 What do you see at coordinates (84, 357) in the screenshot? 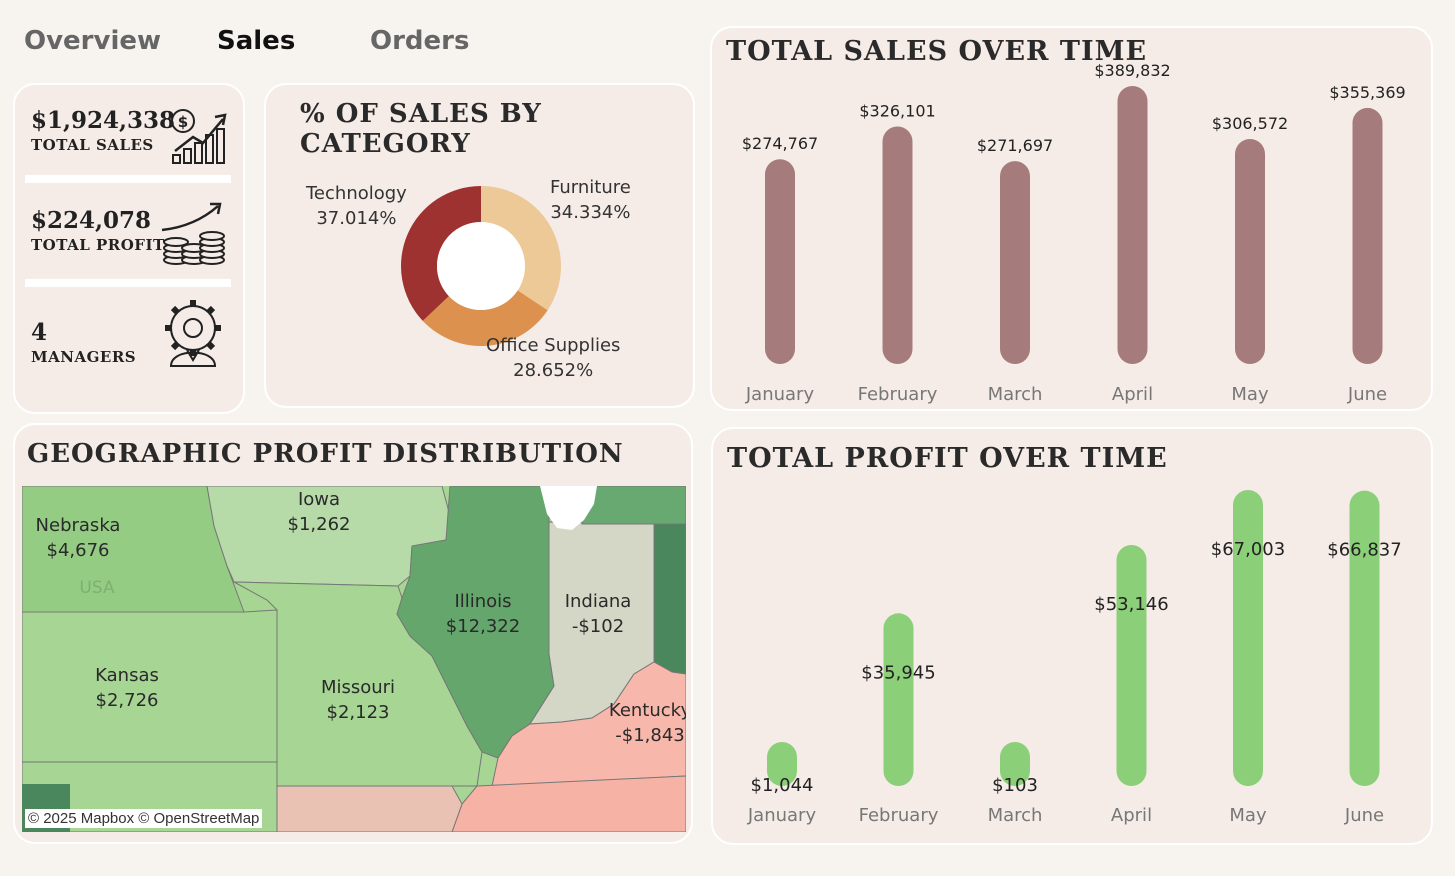
I see `managers-label: MANAGERS` at bounding box center [84, 357].